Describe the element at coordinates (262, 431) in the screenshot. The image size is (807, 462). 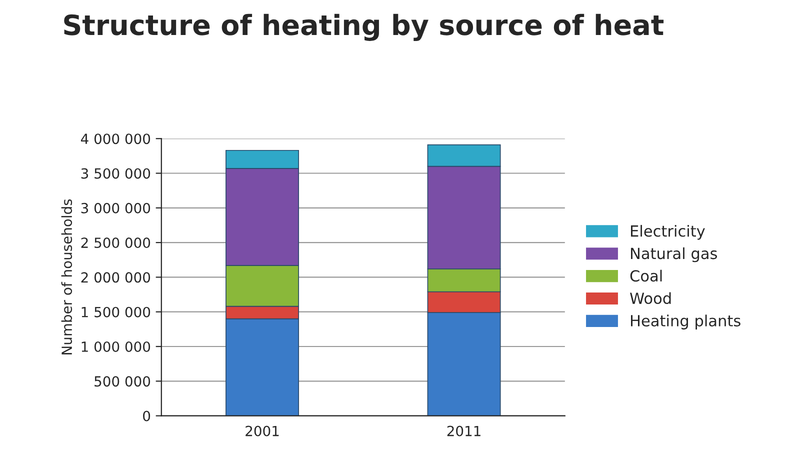
I see `x-tick-label: 2001` at that location.